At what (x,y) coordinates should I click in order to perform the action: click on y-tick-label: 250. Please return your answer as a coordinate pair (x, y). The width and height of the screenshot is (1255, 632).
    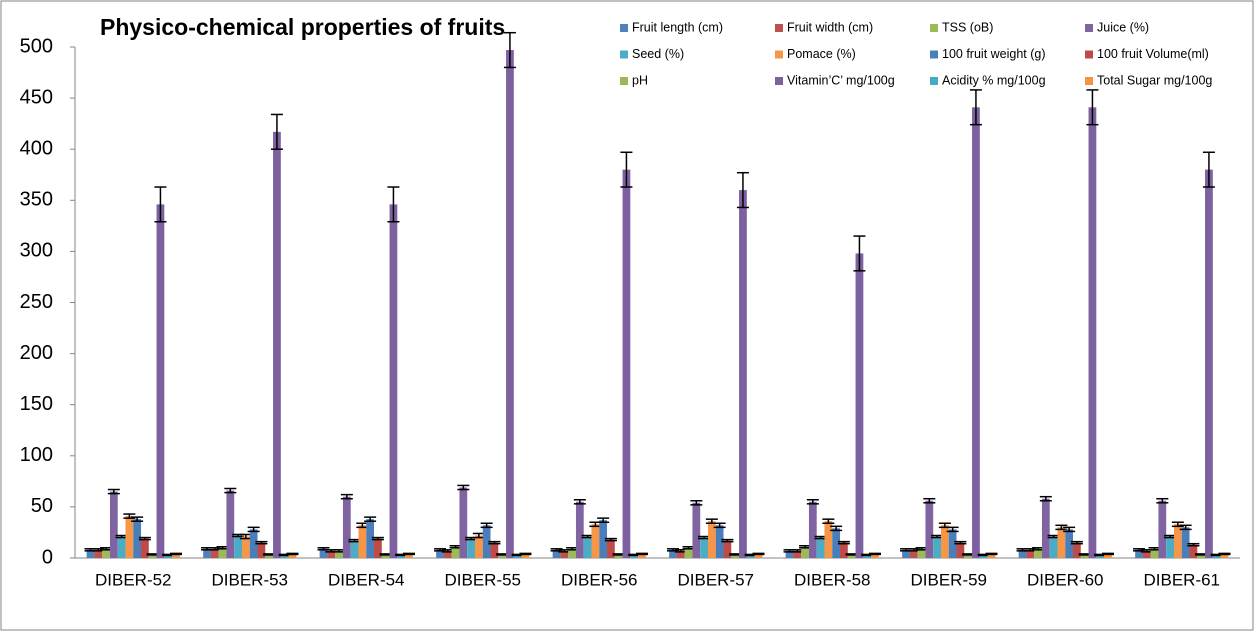
    Looking at the image, I should click on (36, 302).